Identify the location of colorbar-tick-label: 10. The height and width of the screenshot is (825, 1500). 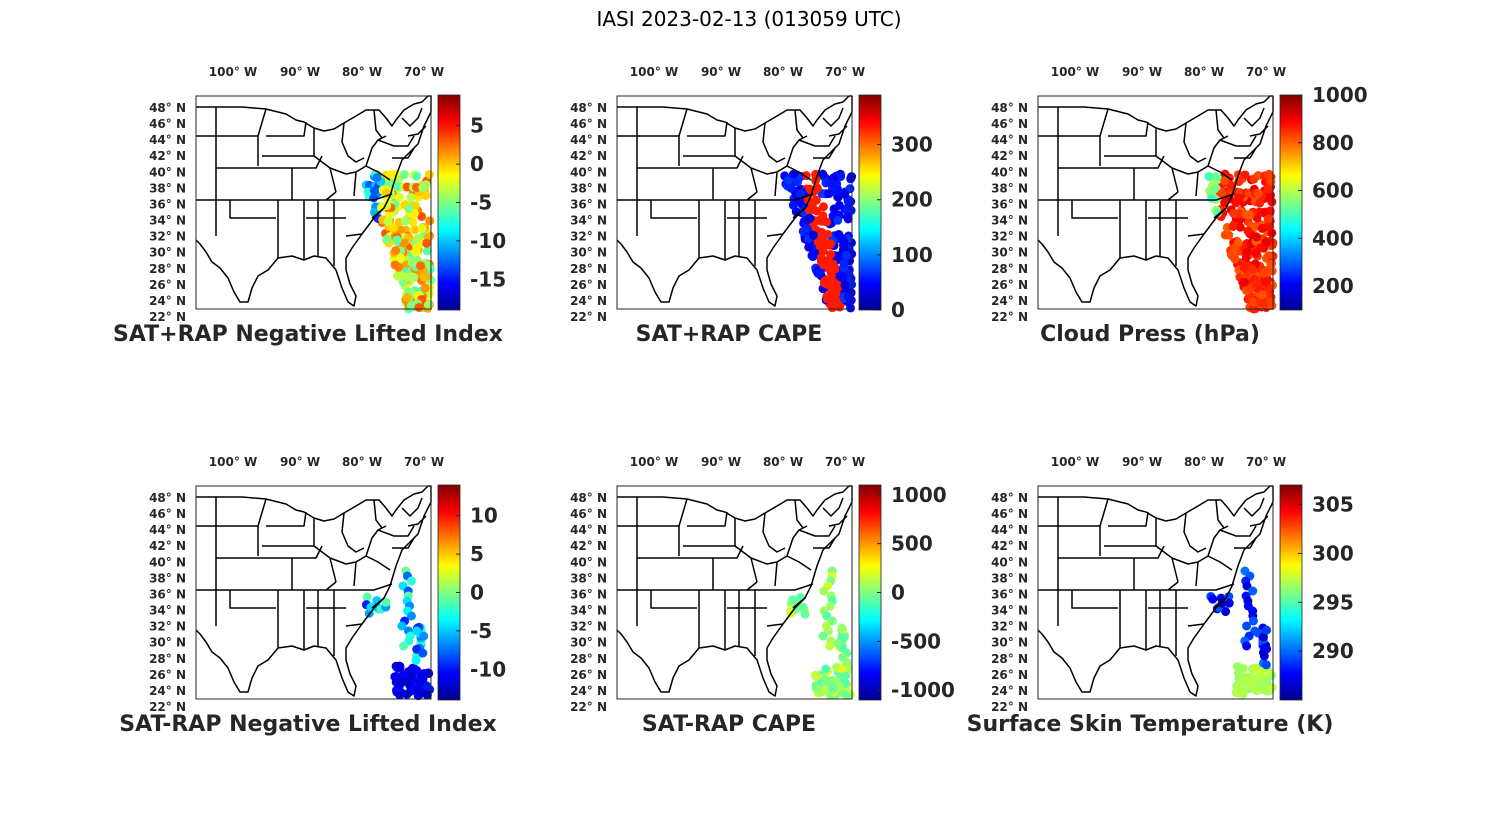
(484, 516).